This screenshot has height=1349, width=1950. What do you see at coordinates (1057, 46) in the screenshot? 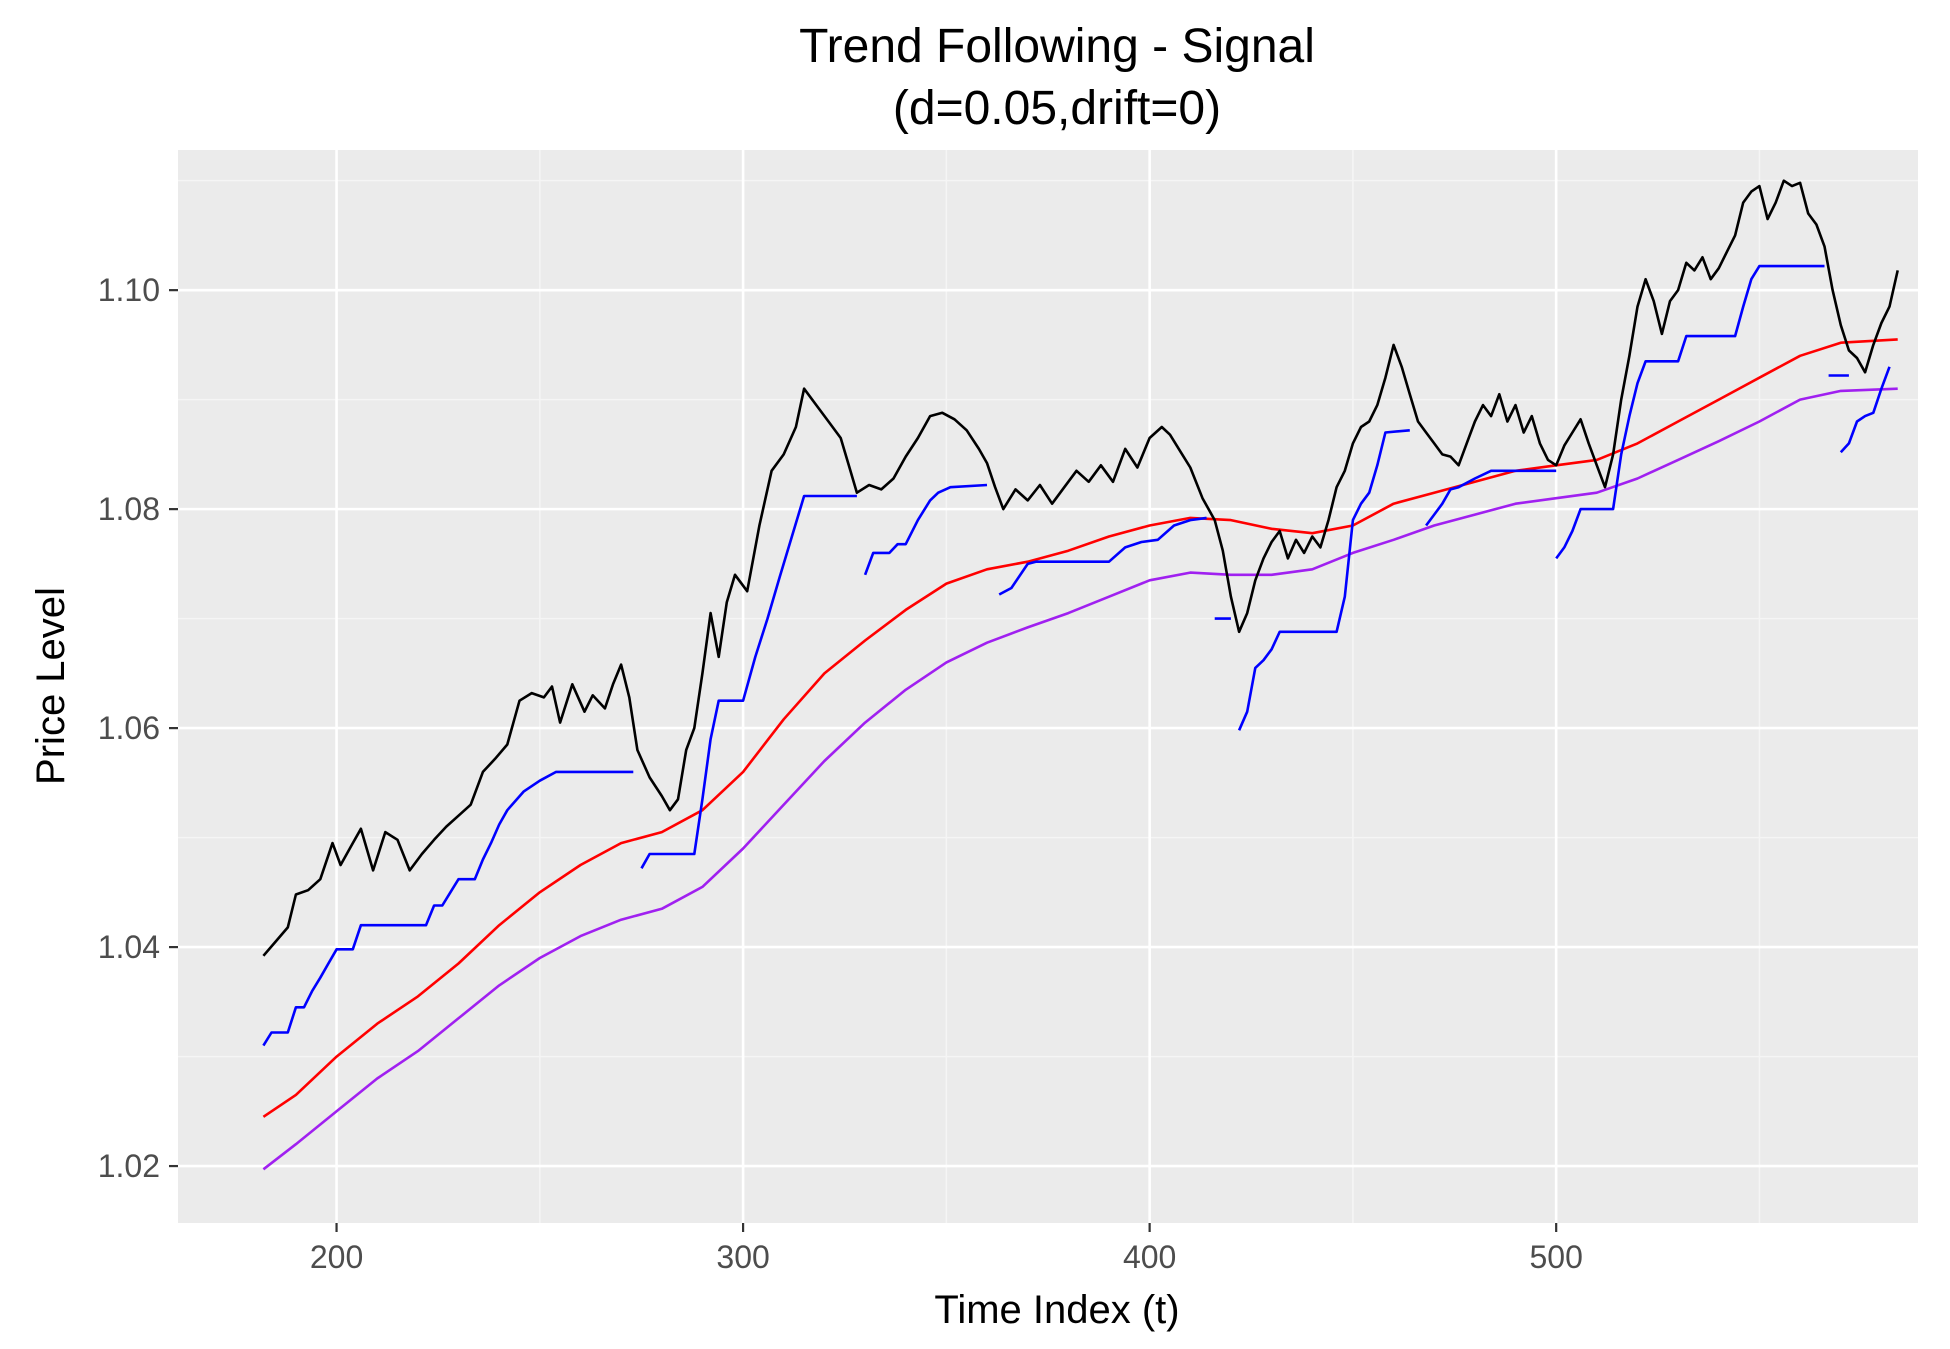
I see `chart-title: Trend Following - Signal` at bounding box center [1057, 46].